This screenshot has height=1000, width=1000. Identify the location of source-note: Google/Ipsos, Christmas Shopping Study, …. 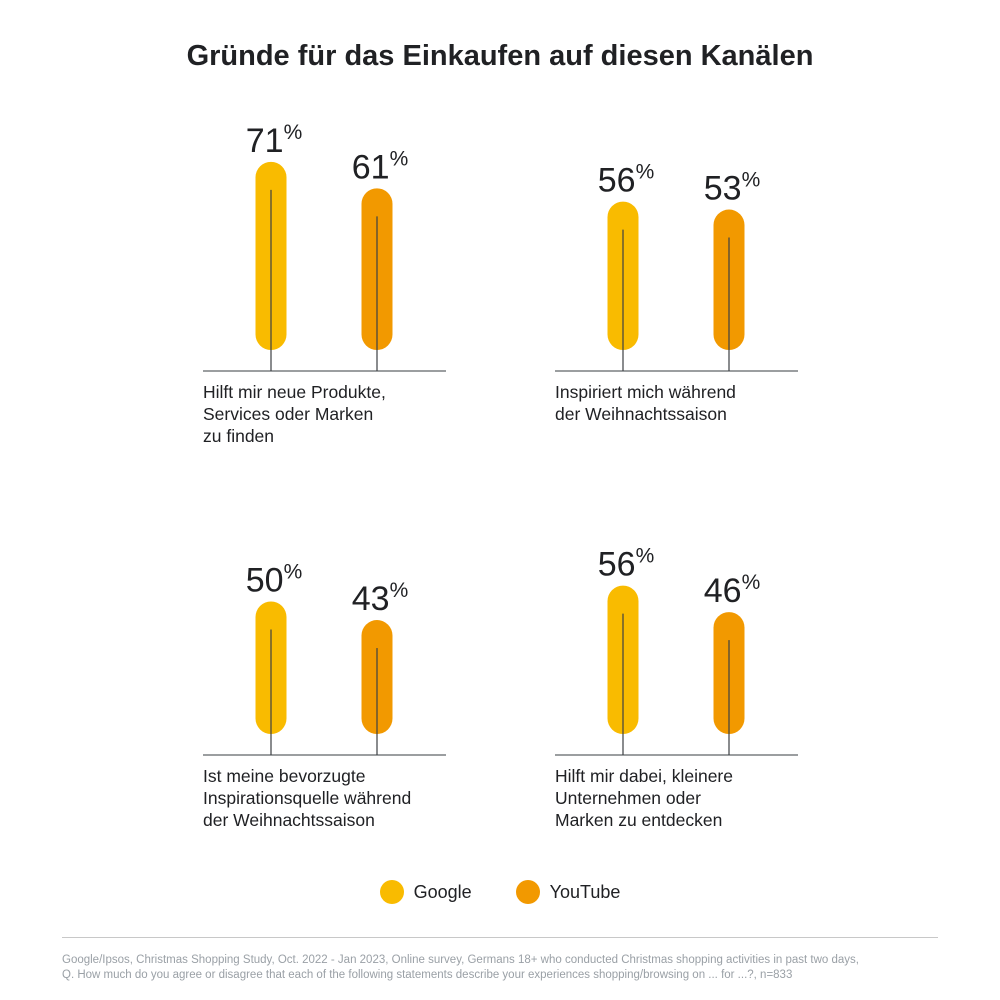
(502, 968).